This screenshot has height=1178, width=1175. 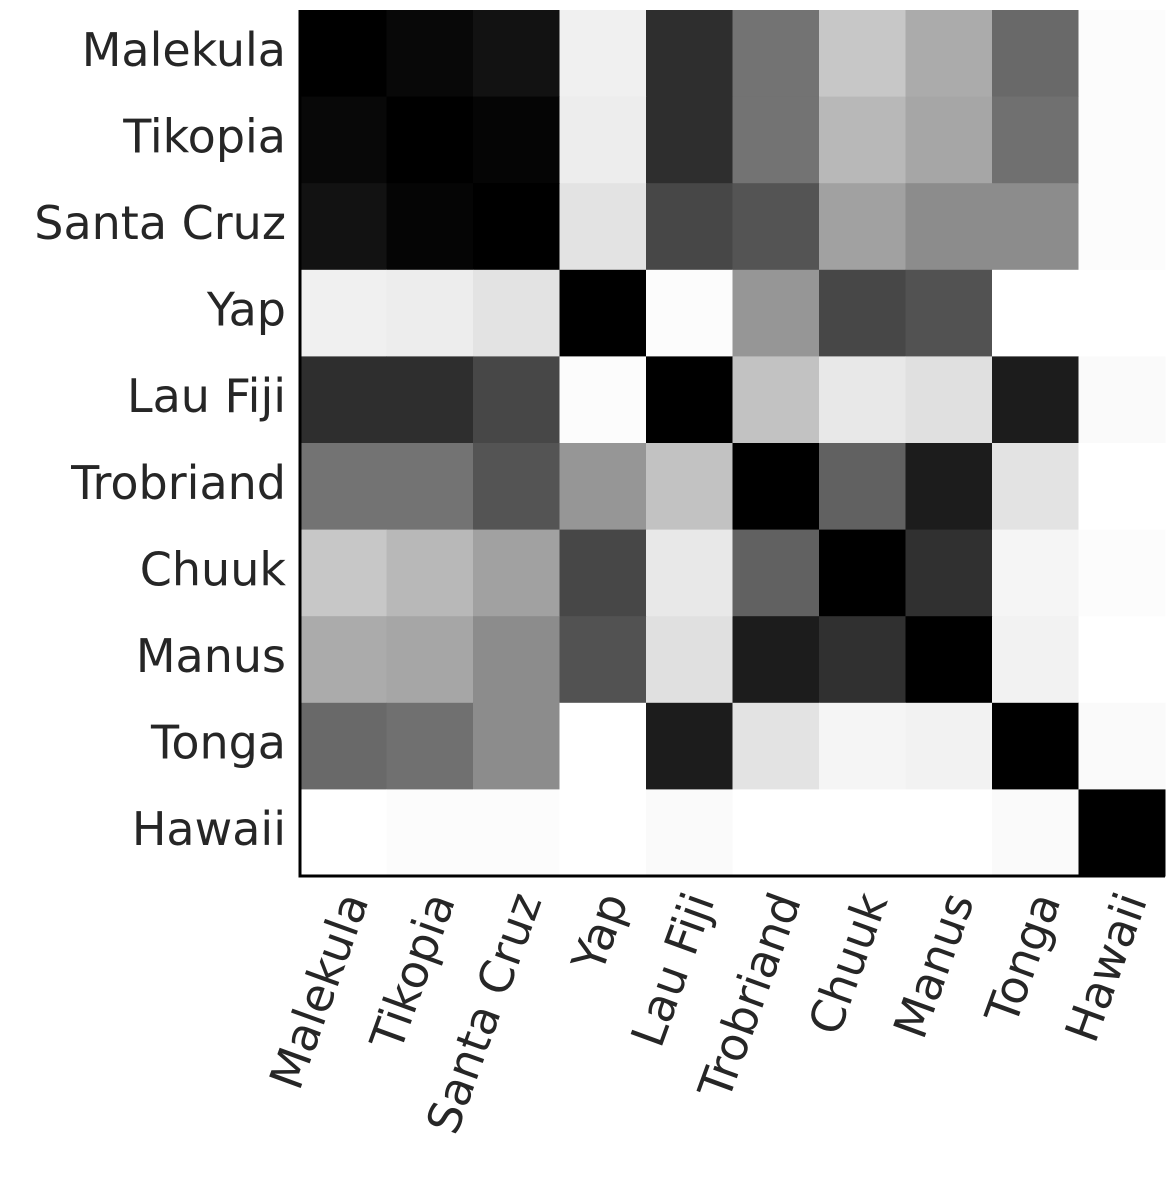 I want to click on x-tick-label: Manus, so click(x=934, y=966).